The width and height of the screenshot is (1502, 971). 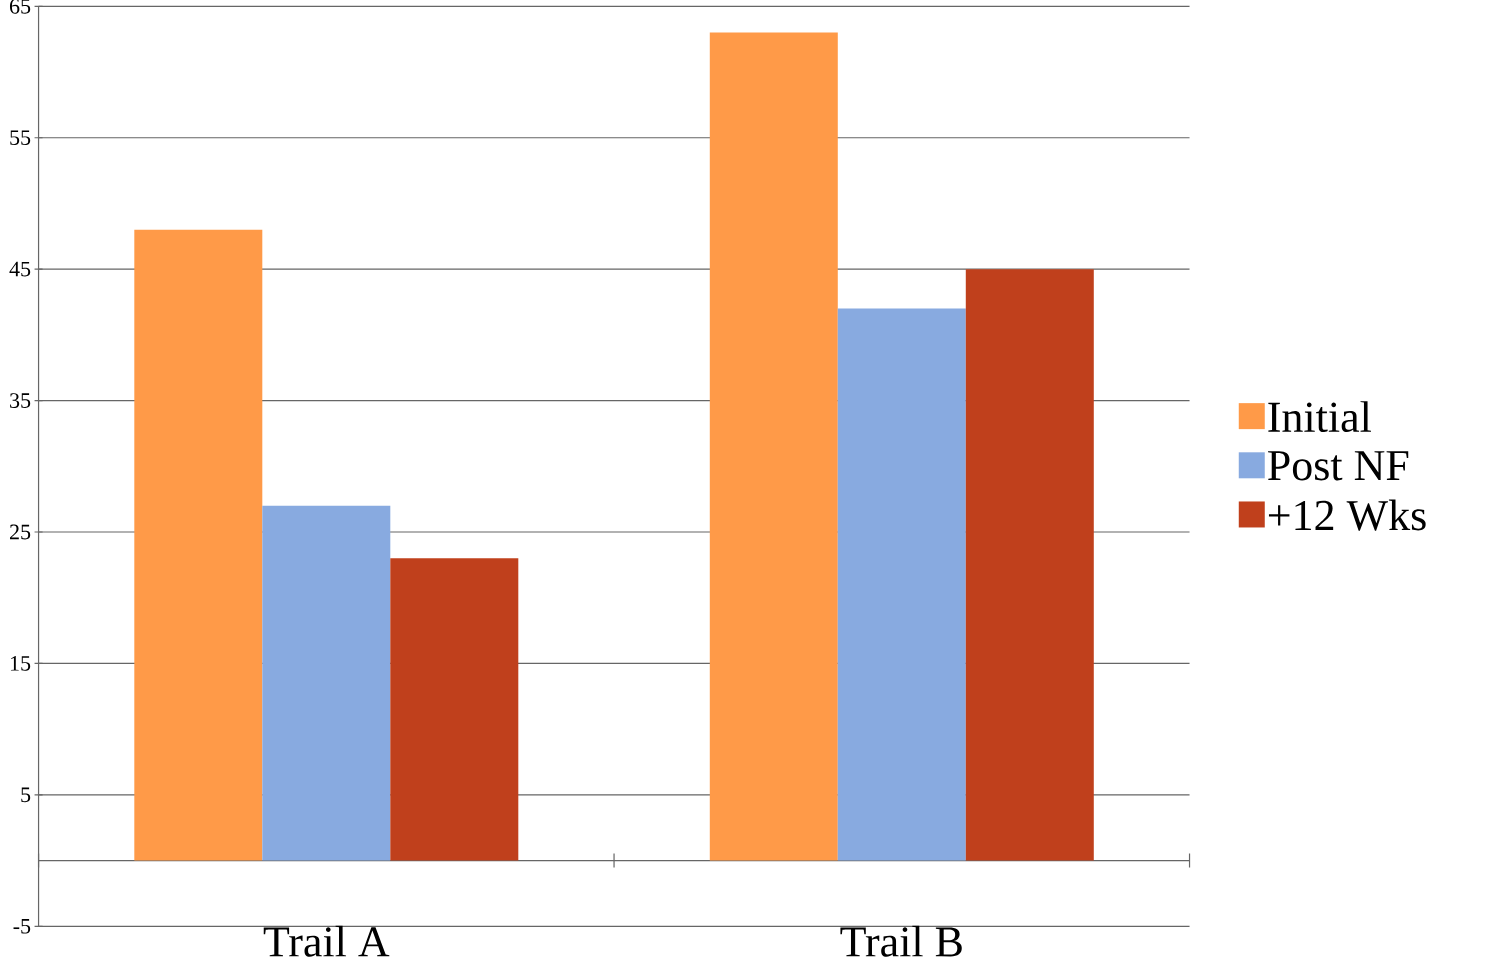 What do you see at coordinates (20, 400) in the screenshot?
I see `y-tick-label: 35` at bounding box center [20, 400].